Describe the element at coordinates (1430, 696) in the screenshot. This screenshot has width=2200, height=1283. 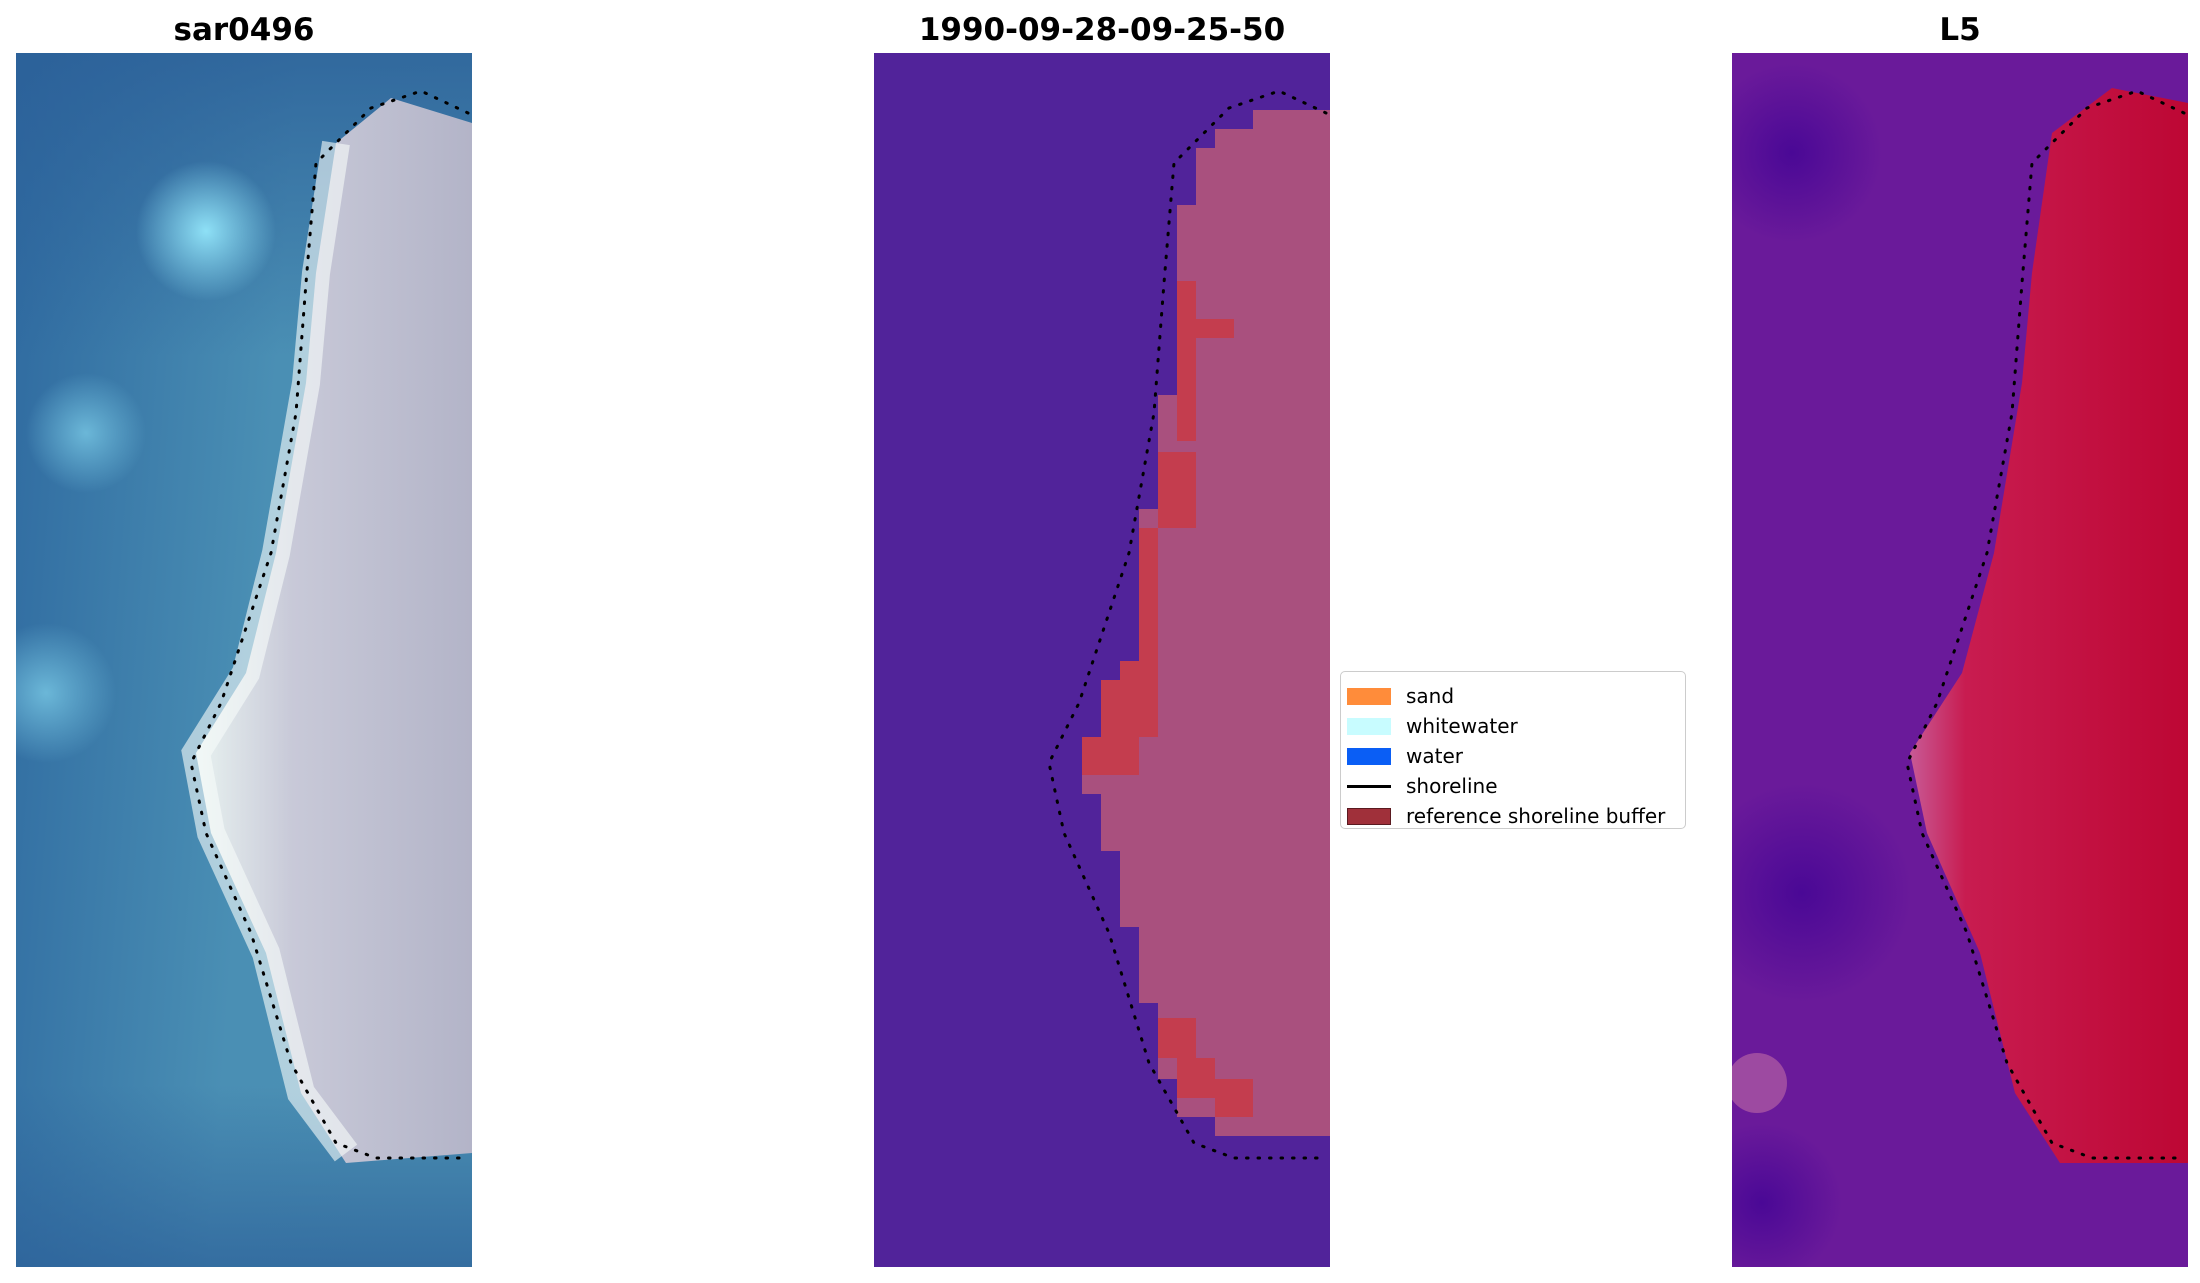
I see `legend-label: sand` at that location.